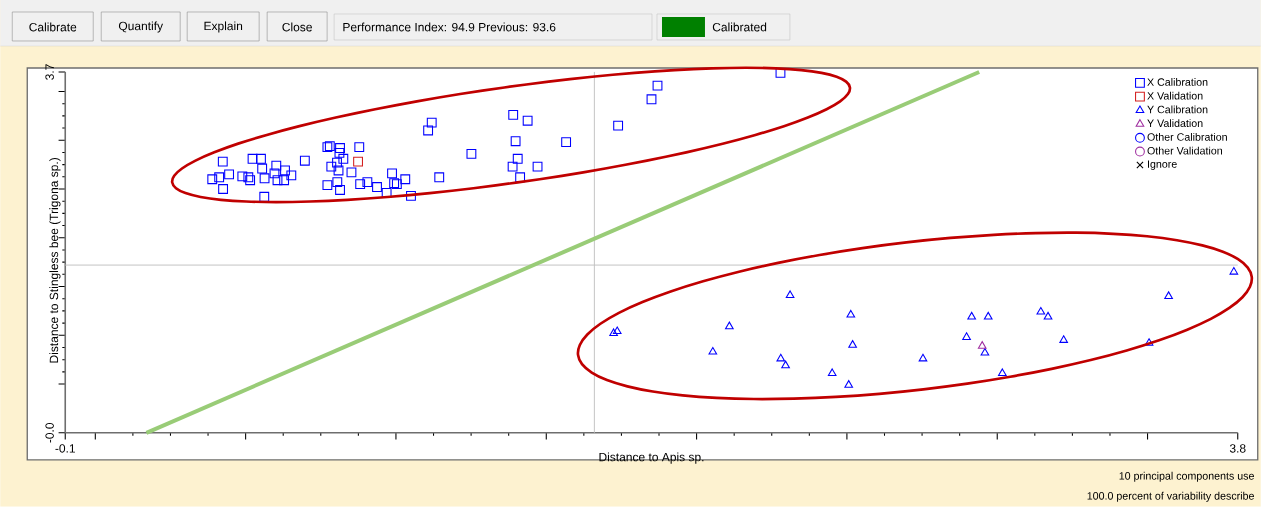 Image resolution: width=1261 pixels, height=507 pixels. What do you see at coordinates (1187, 137) in the screenshot?
I see `legend-label: Other Calibration` at bounding box center [1187, 137].